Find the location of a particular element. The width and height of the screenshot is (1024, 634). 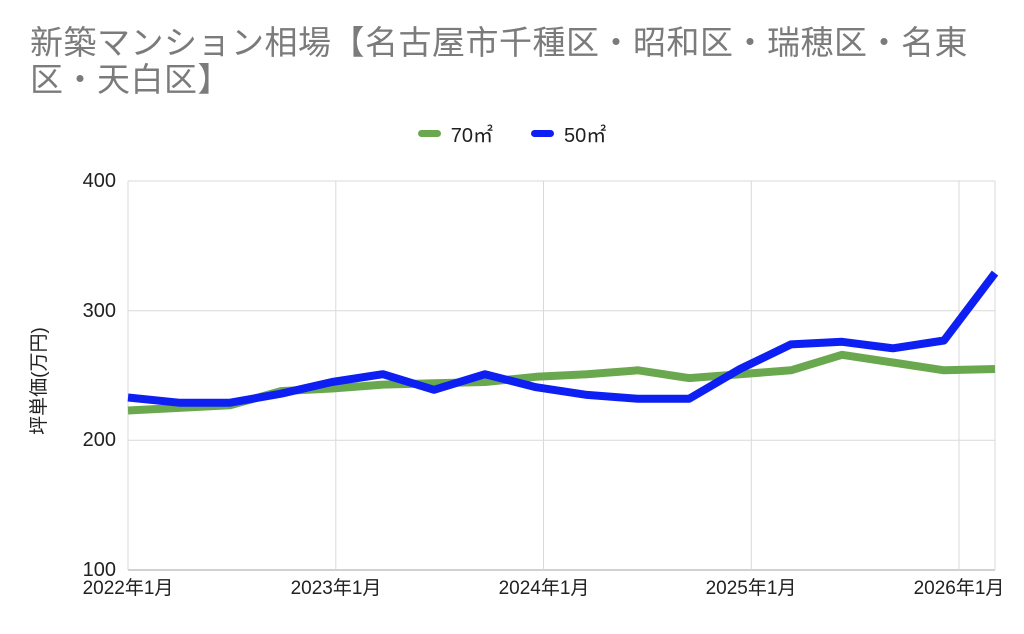

chart-title-line1: 新築マンション相場【名古屋市千種区・昭和区・瑞穂区・名東 is located at coordinates (499, 42).